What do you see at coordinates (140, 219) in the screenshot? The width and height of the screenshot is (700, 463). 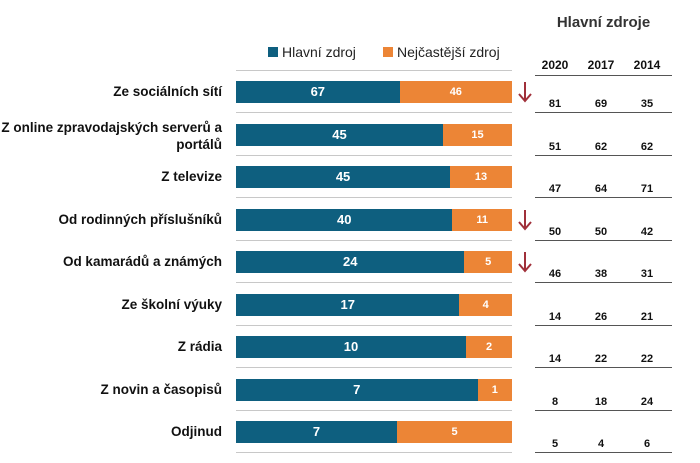 I see `category-label: Od rodinných příslušníků` at bounding box center [140, 219].